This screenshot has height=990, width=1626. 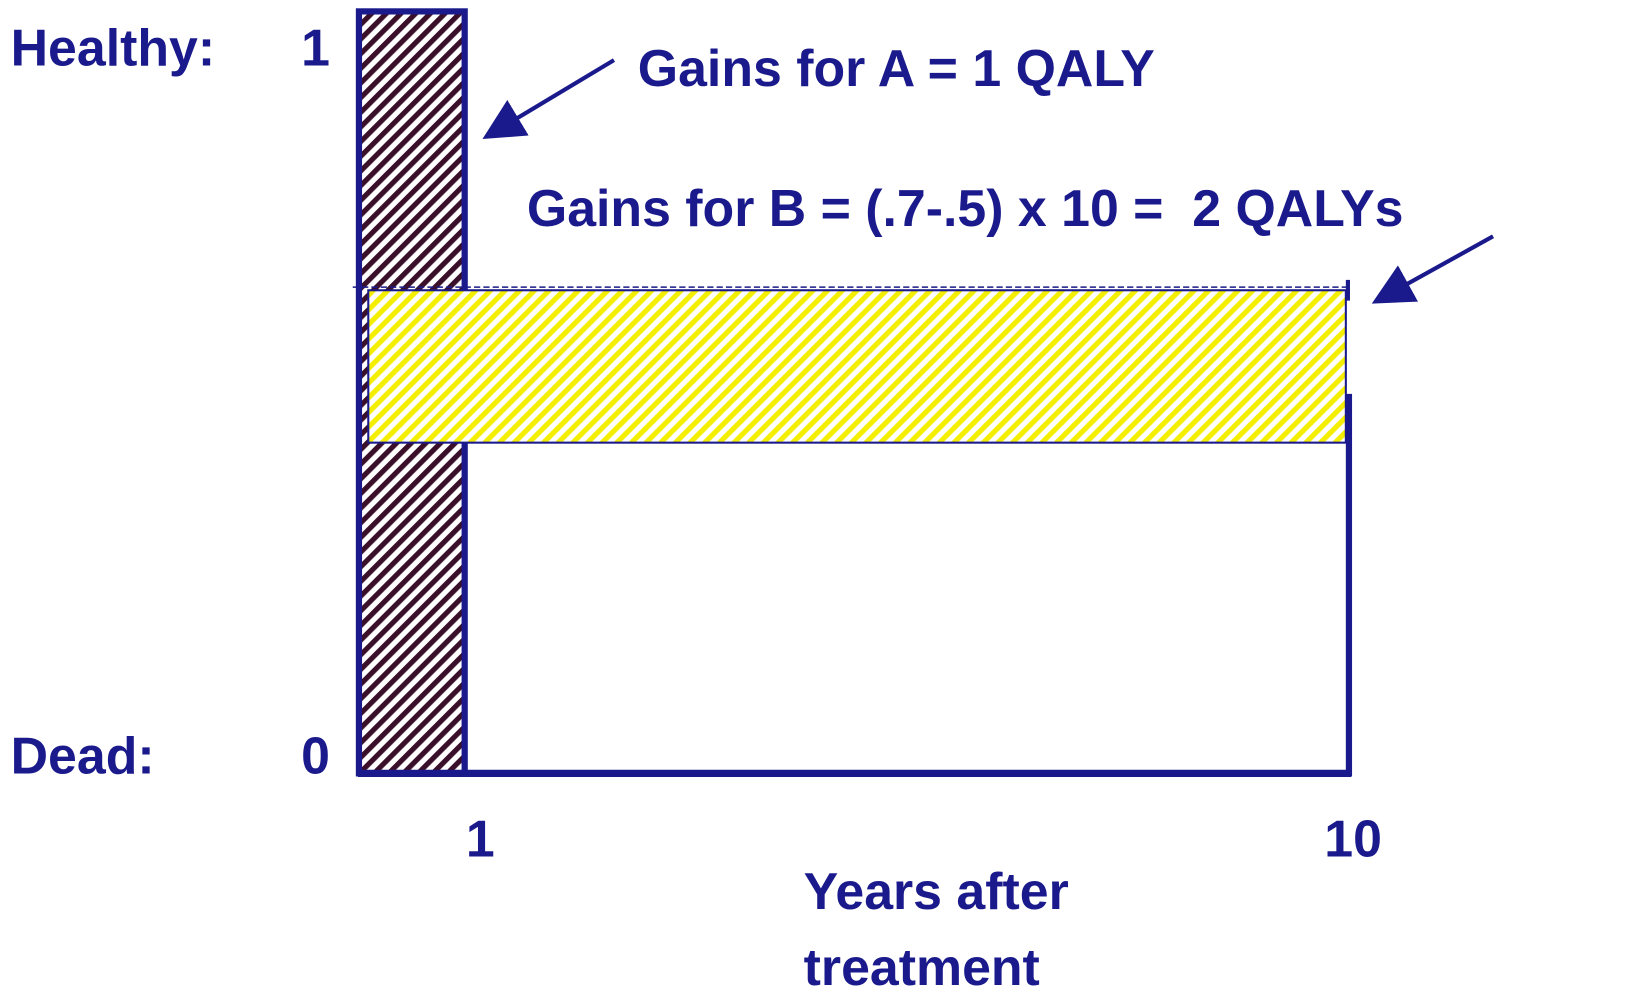 What do you see at coordinates (857, 366) in the screenshot?
I see `bar-b` at bounding box center [857, 366].